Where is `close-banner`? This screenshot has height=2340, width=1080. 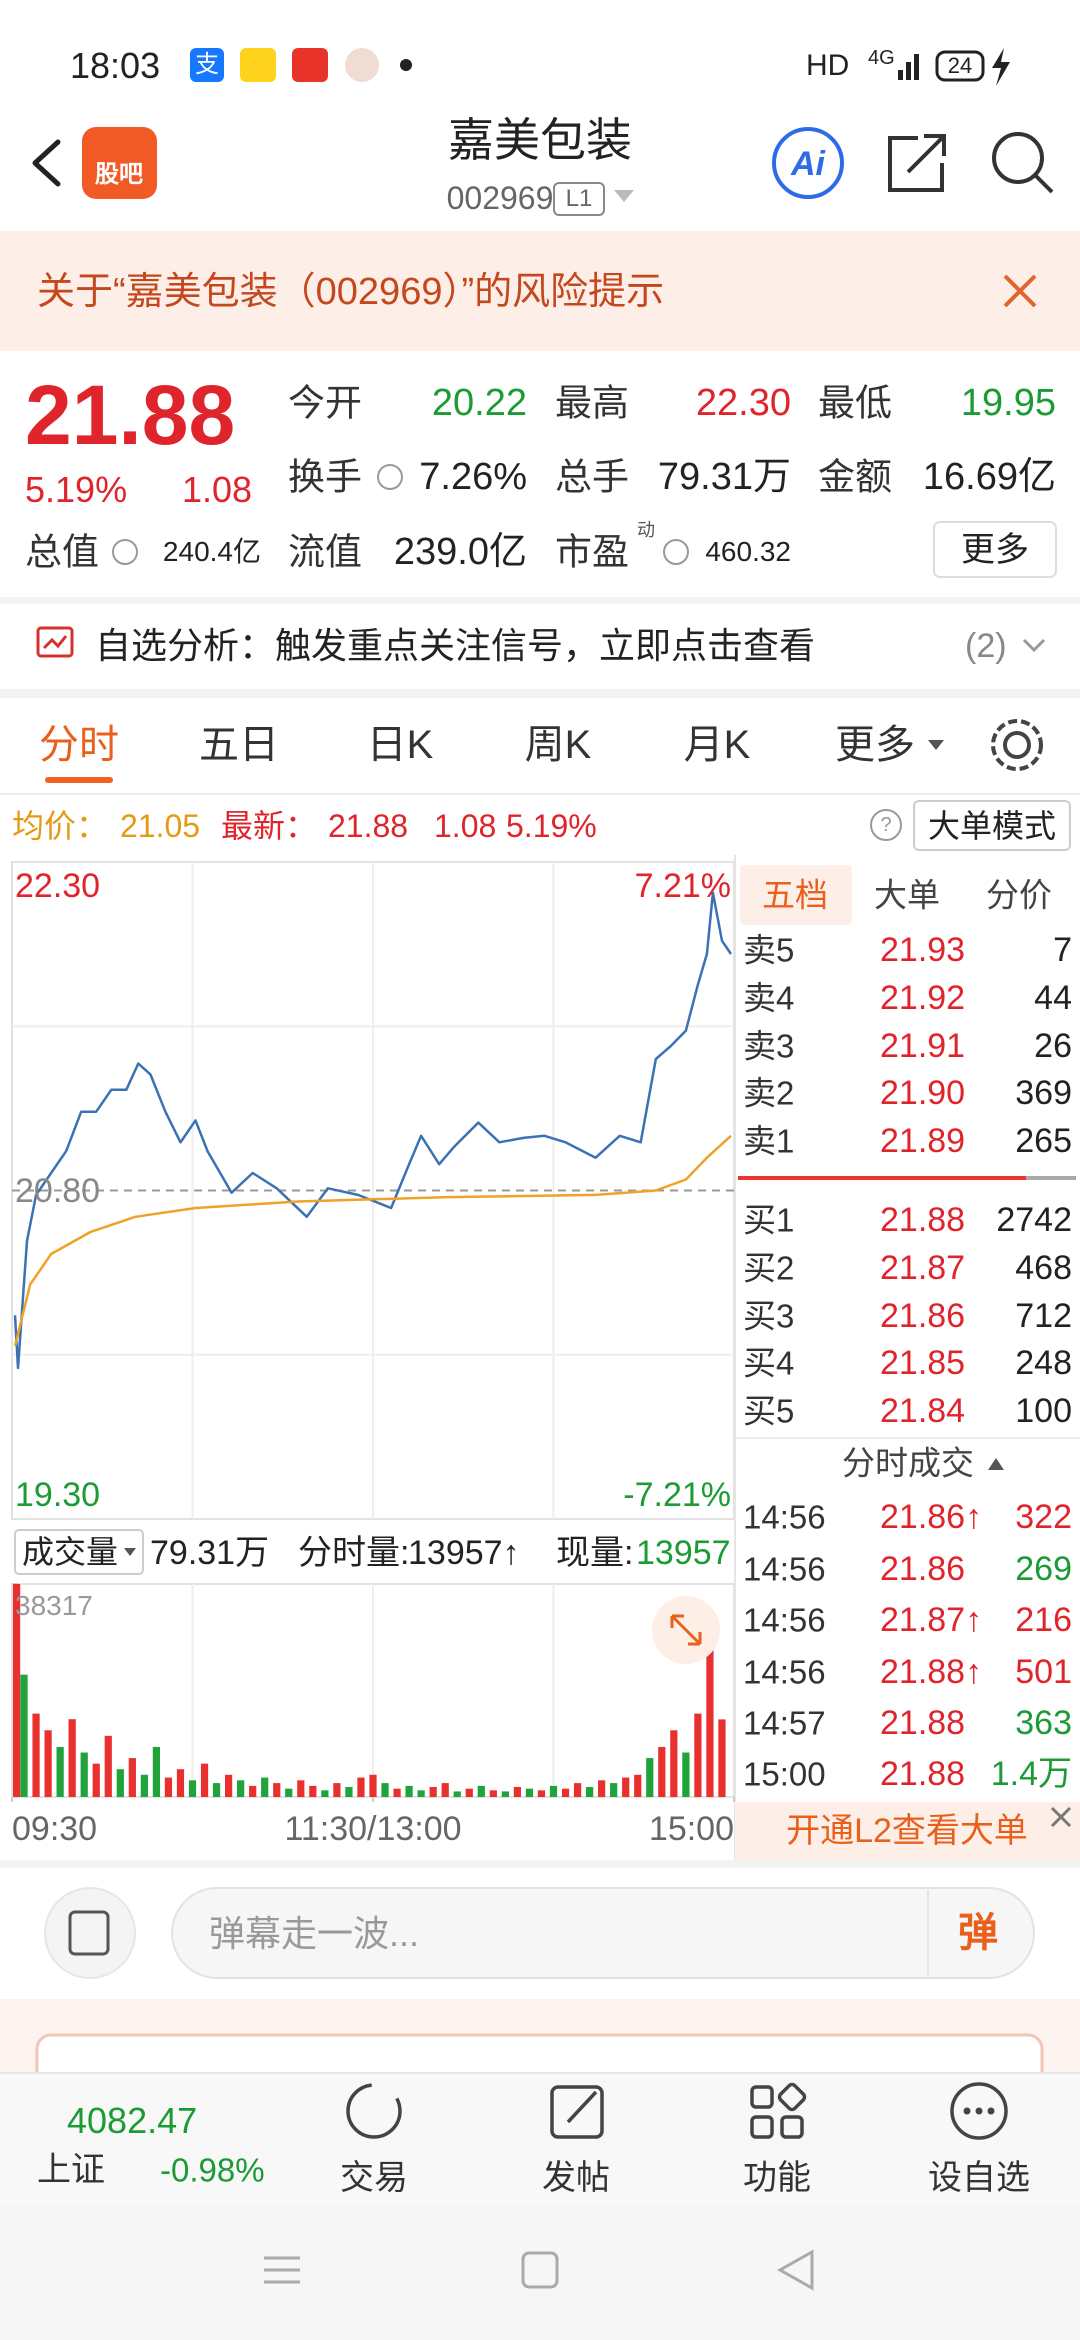 close-banner is located at coordinates (1061, 1817).